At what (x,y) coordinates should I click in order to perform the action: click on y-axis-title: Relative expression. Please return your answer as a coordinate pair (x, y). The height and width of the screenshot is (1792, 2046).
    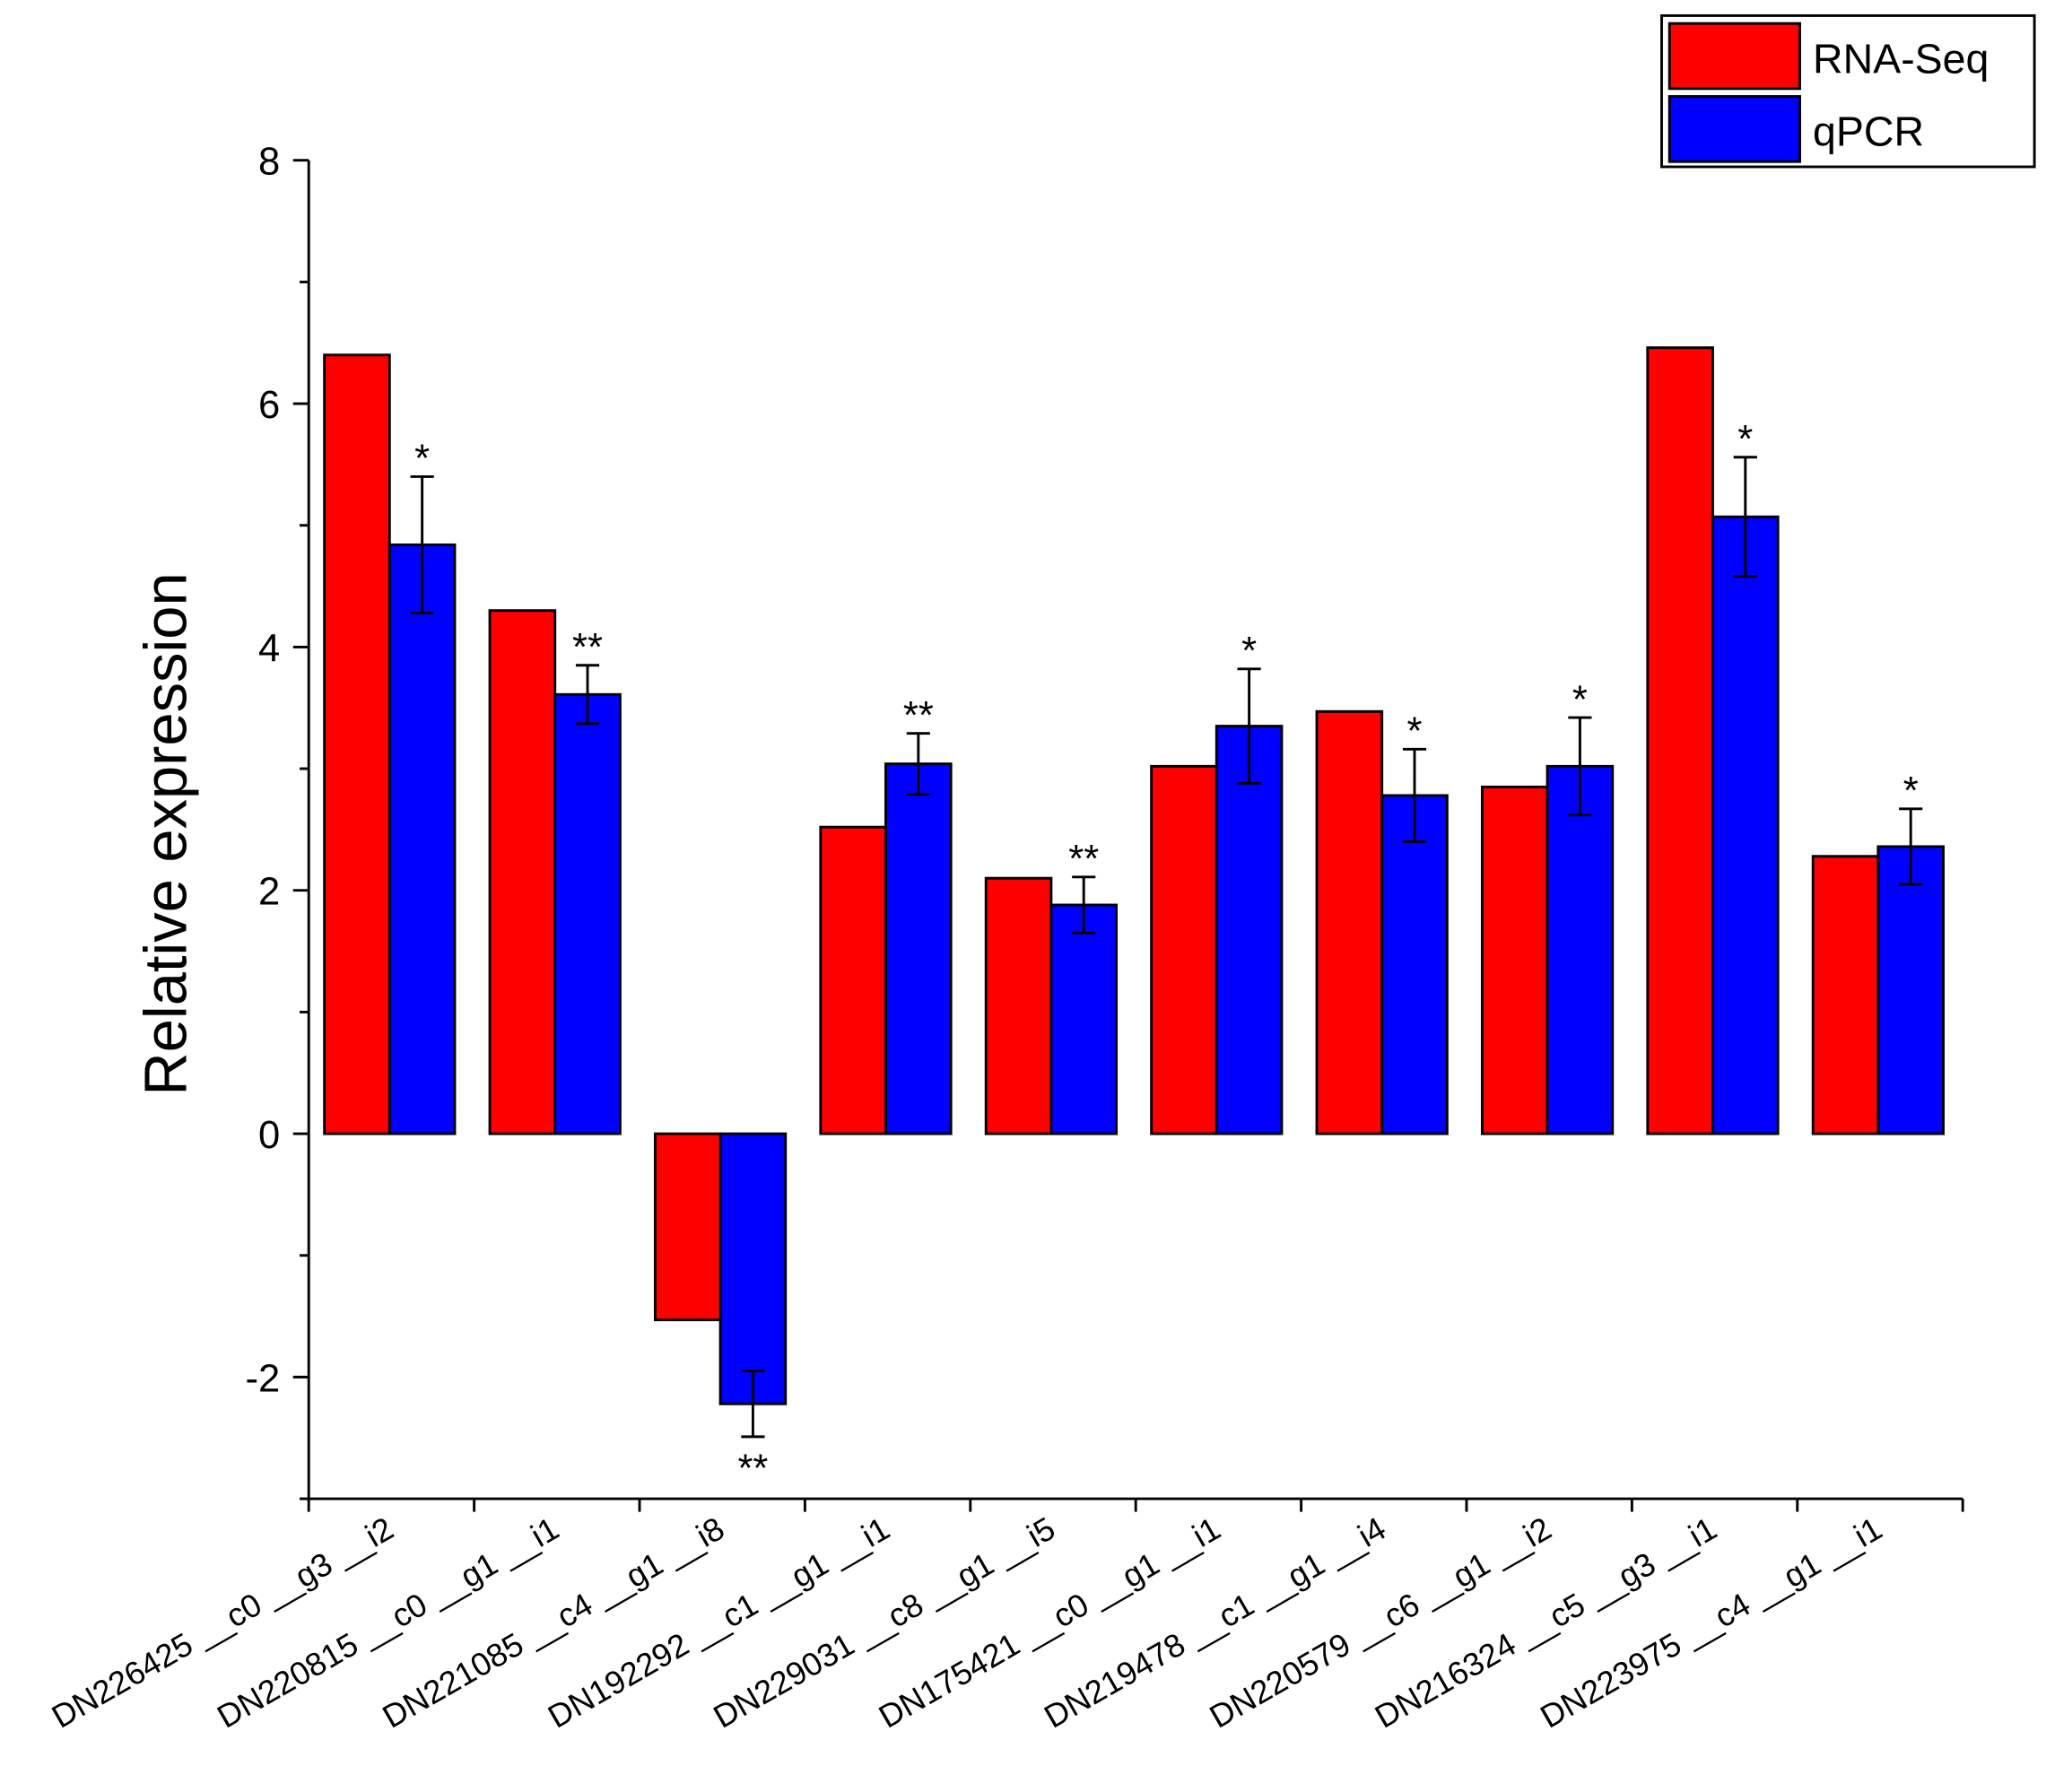
    Looking at the image, I should click on (166, 833).